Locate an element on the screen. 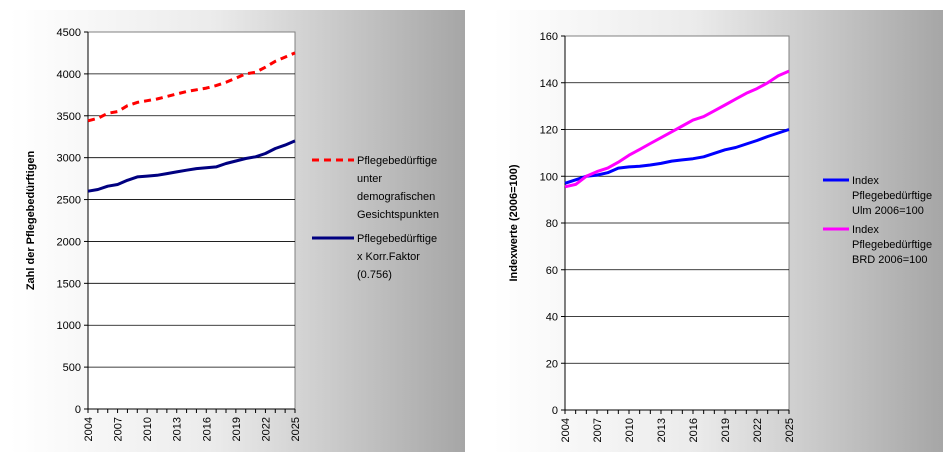  legend-label-1: demografischen is located at coordinates (396, 197).